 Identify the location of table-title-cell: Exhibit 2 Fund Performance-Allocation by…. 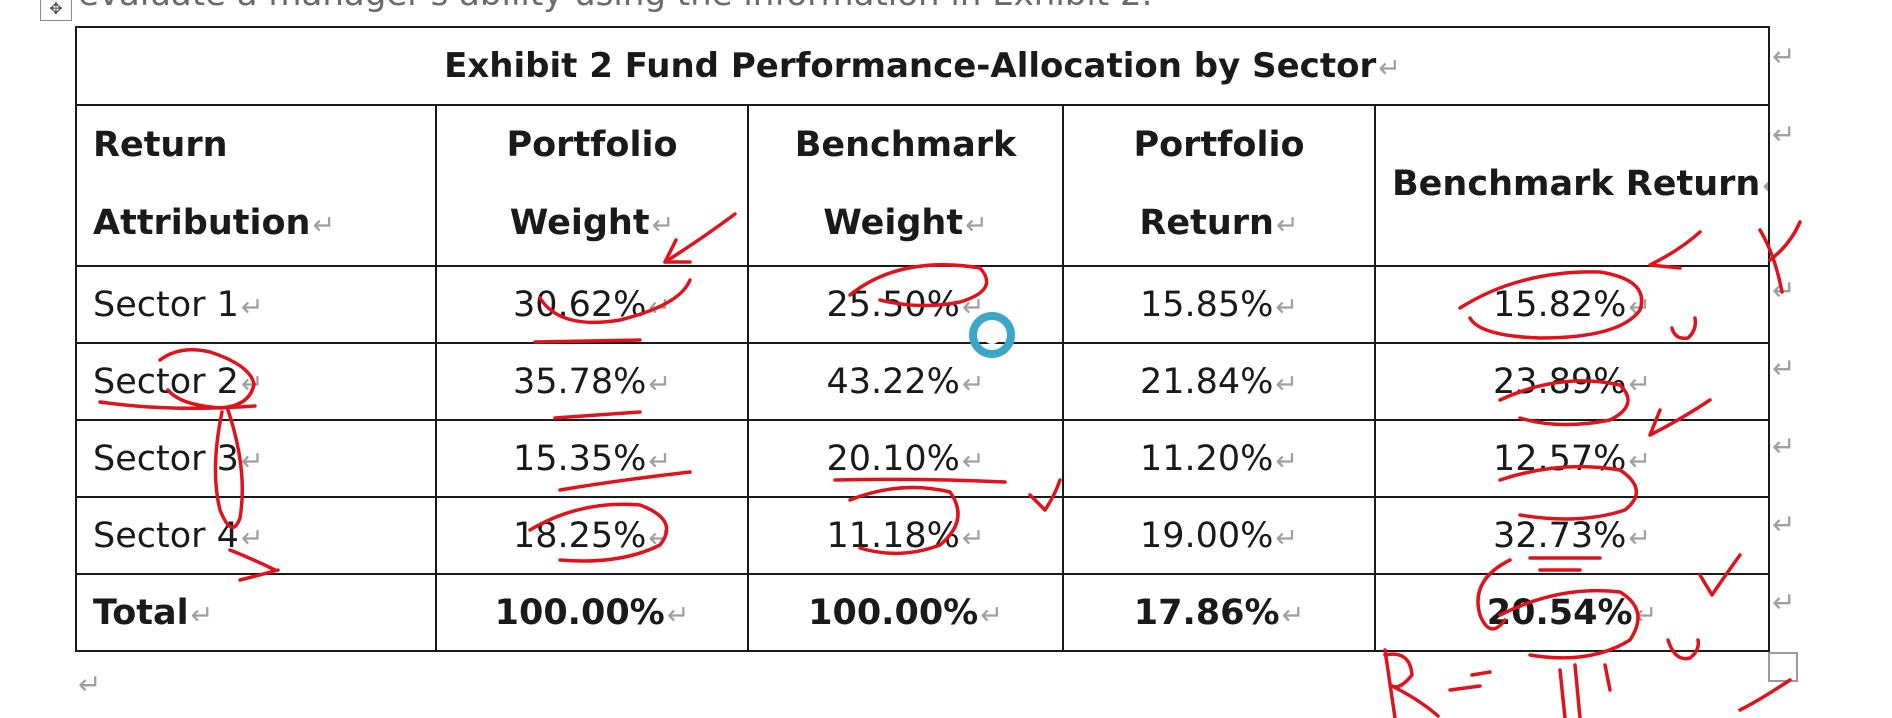
(922, 66).